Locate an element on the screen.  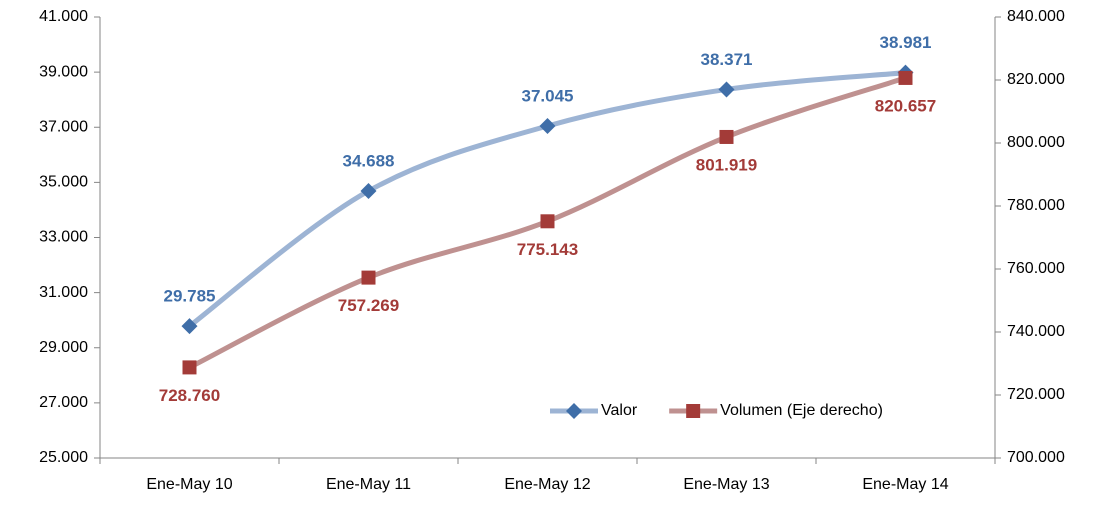
y2-tick-label: 780.000 is located at coordinates (1036, 205).